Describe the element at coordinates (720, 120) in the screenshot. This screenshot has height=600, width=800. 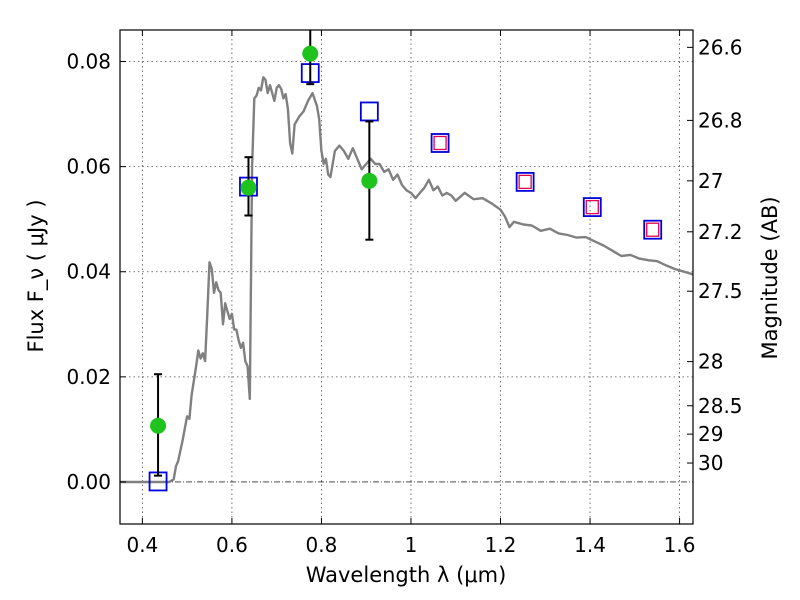
I see `right-tick-label: 26.8` at that location.